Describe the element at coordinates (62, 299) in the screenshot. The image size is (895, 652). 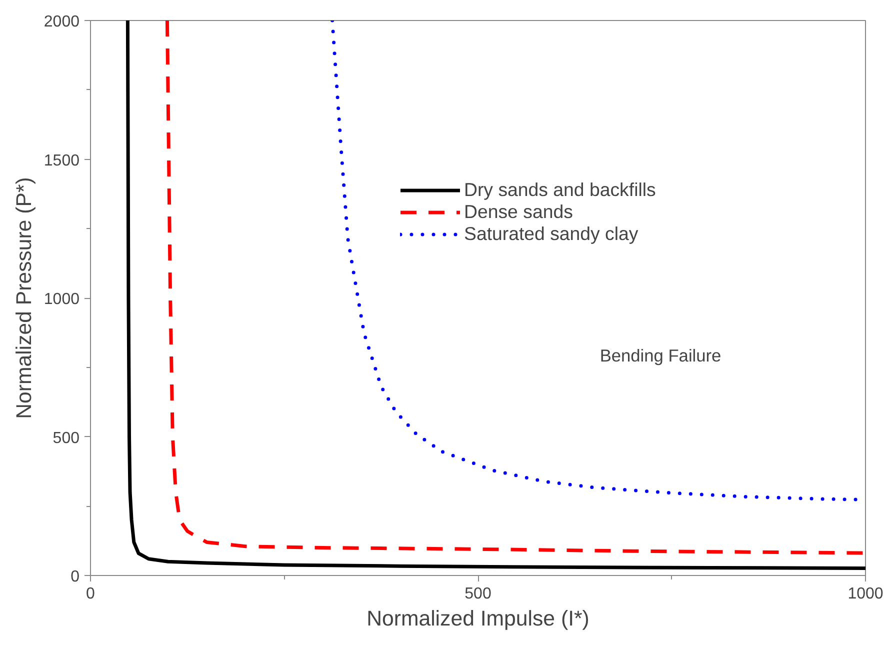
I see `y-tick-label: 1000` at that location.